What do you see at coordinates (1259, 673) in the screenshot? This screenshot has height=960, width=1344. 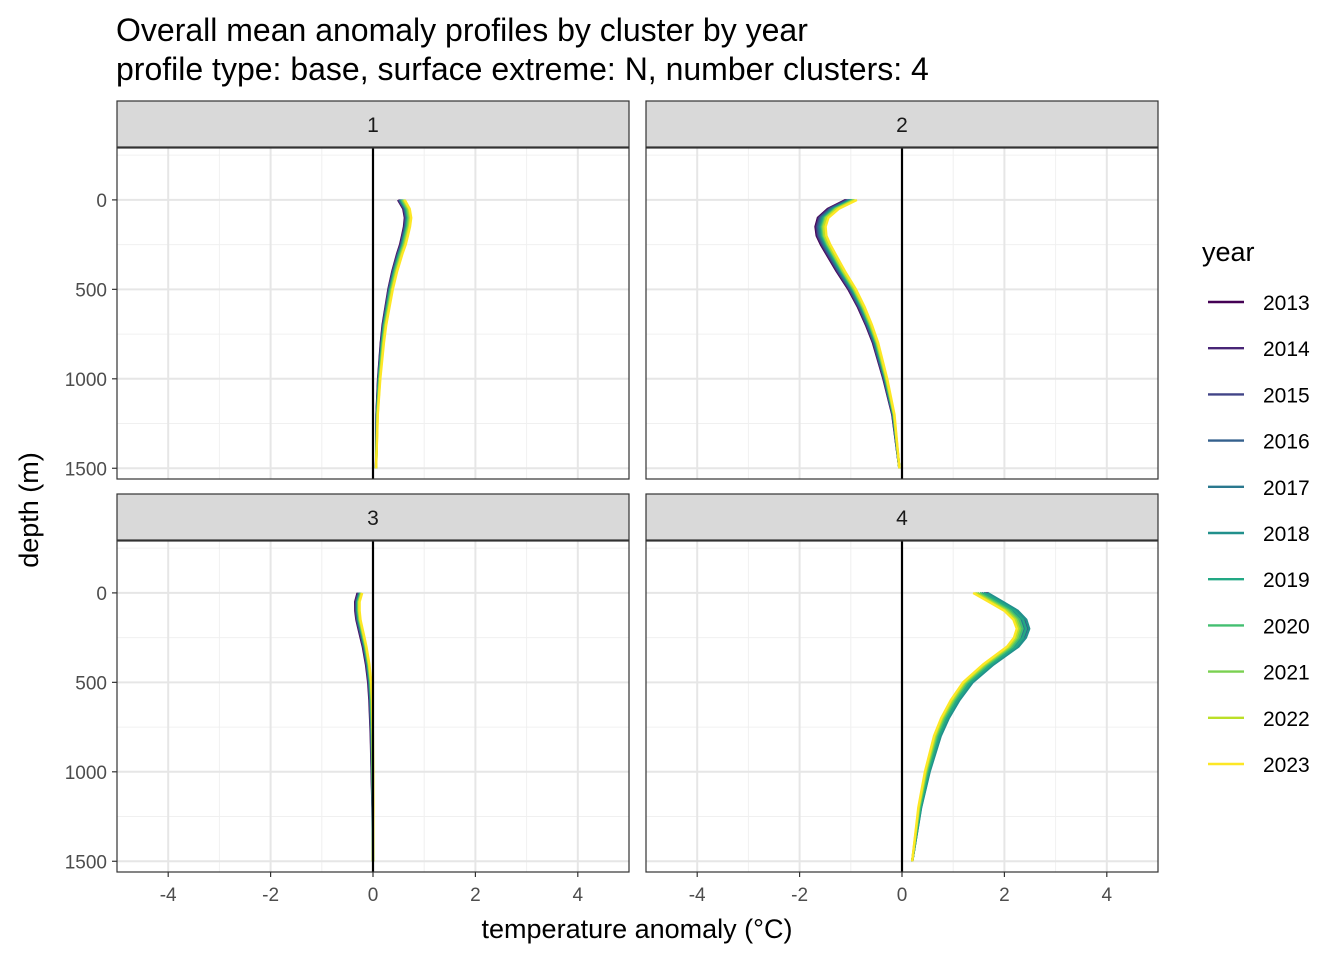 I see `legend-item-2021: 2021` at bounding box center [1259, 673].